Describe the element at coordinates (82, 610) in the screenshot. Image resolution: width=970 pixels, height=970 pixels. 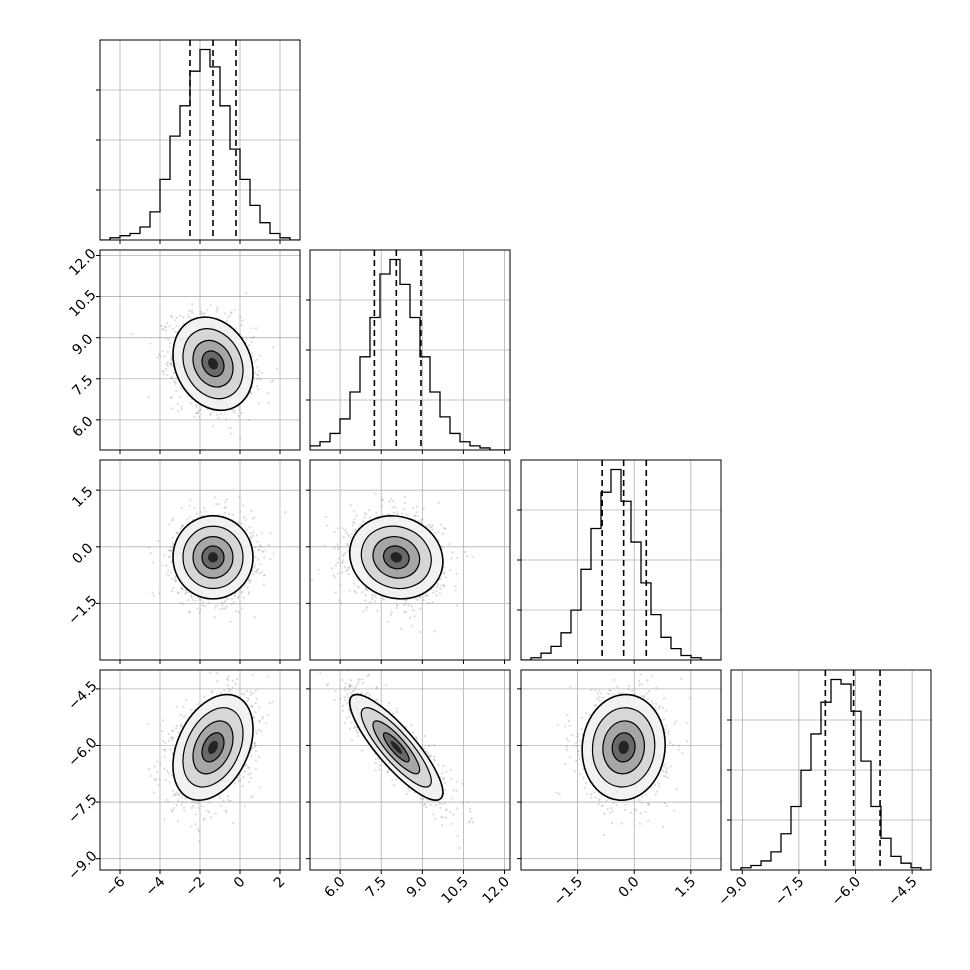
I see `y-tick-label: −1.5` at that location.